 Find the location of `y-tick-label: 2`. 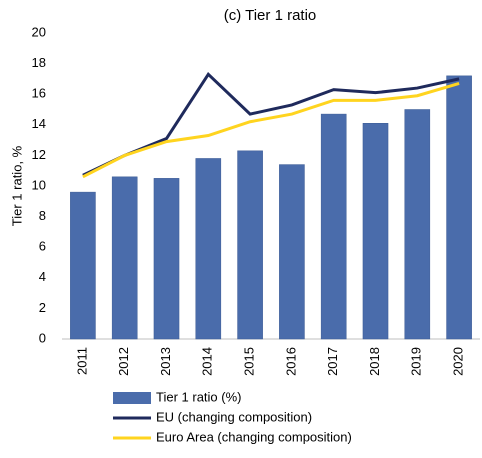

y-tick-label: 2 is located at coordinates (42, 307).